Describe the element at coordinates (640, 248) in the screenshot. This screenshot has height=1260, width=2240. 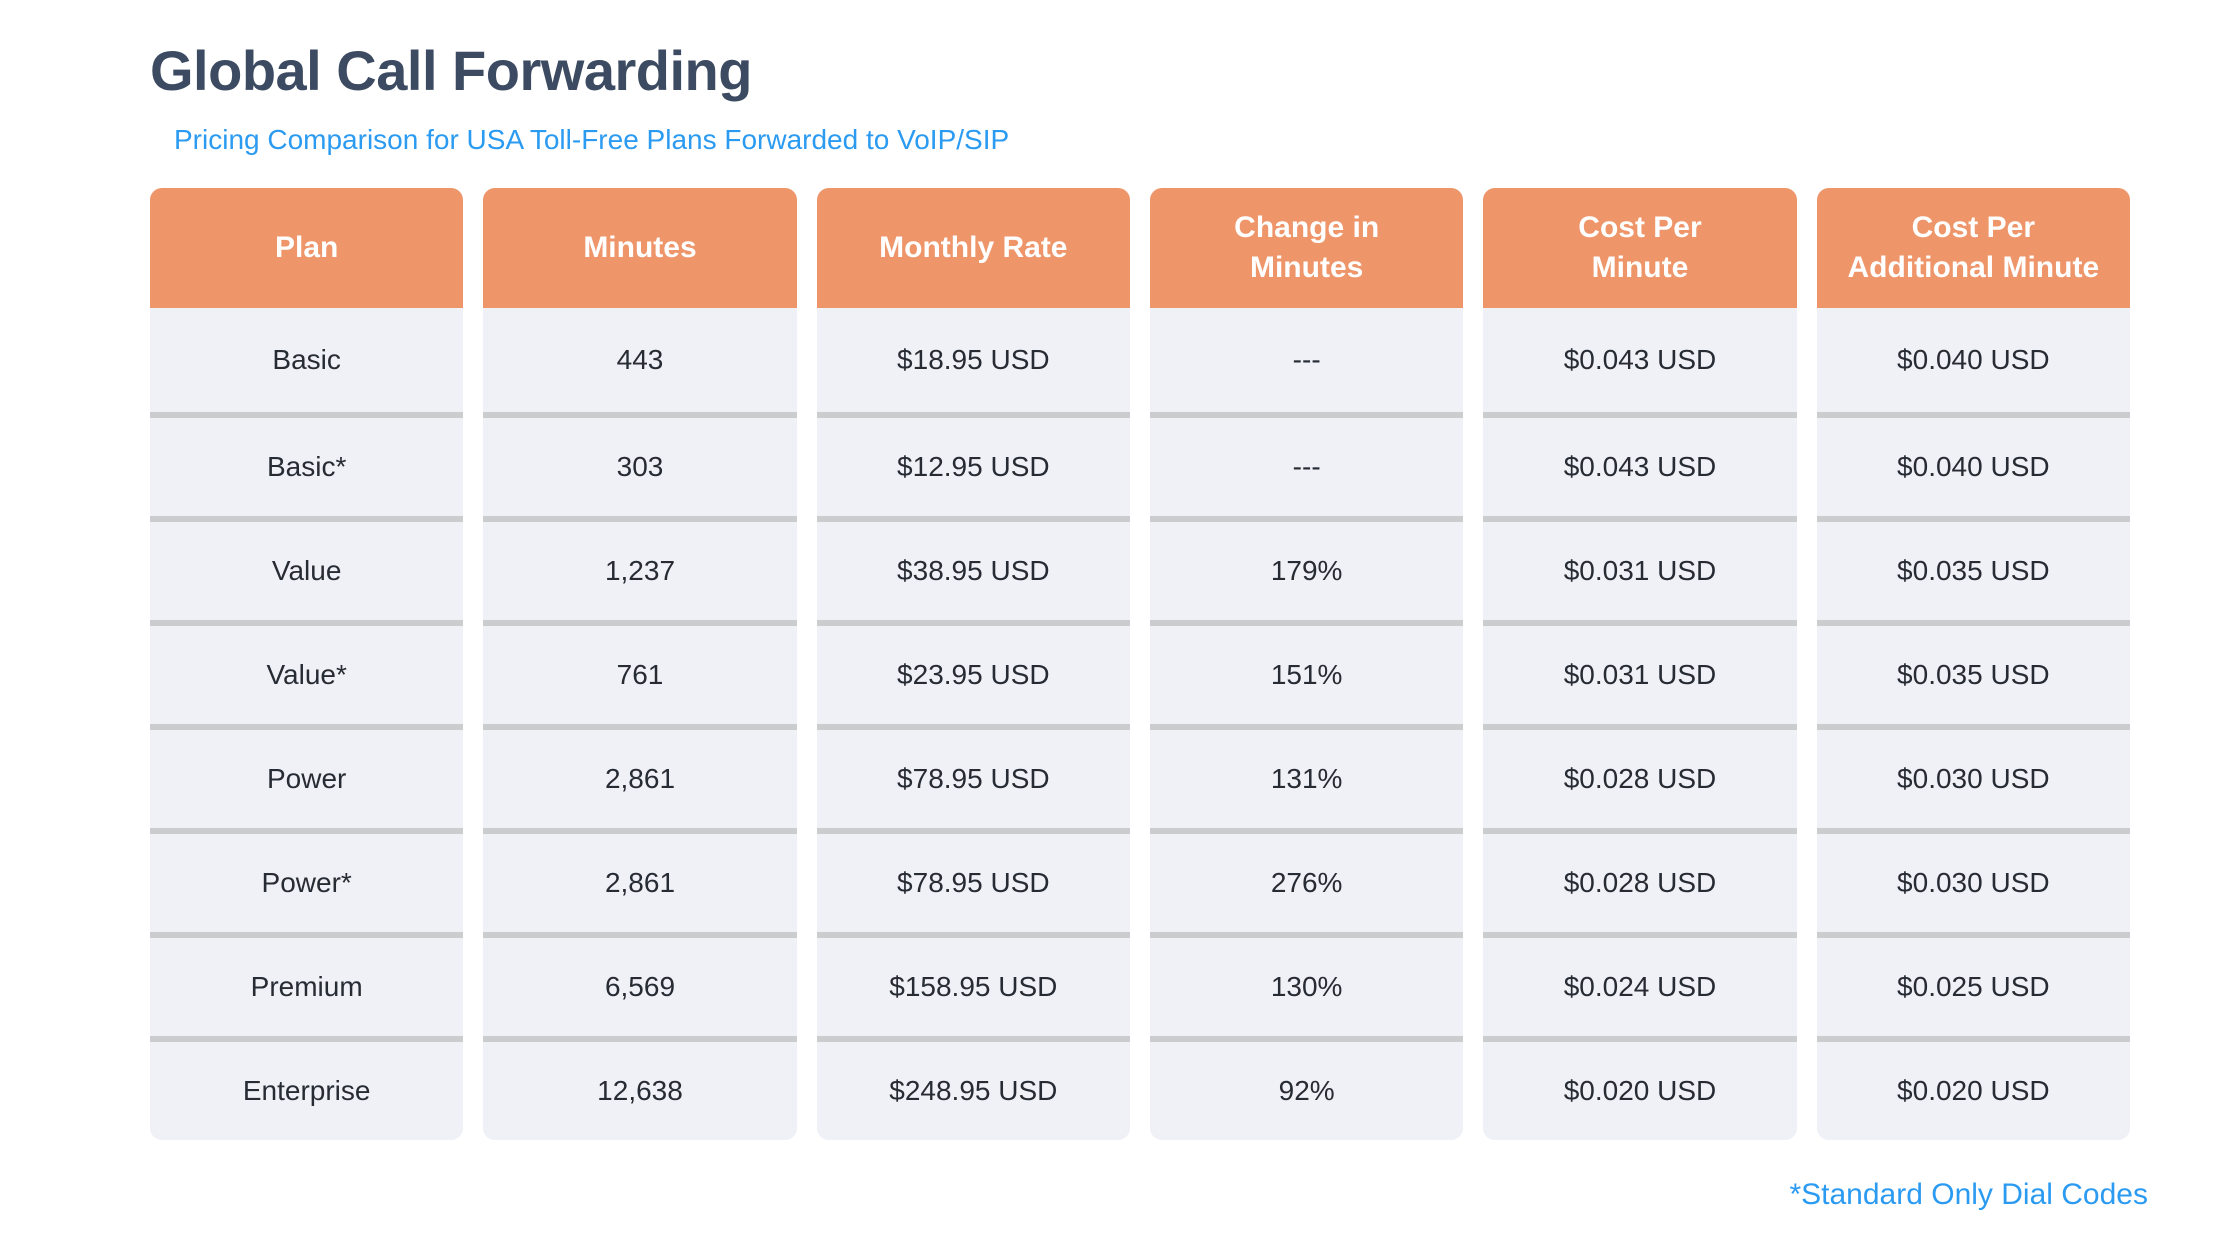
I see `column-header: Minutes` at that location.